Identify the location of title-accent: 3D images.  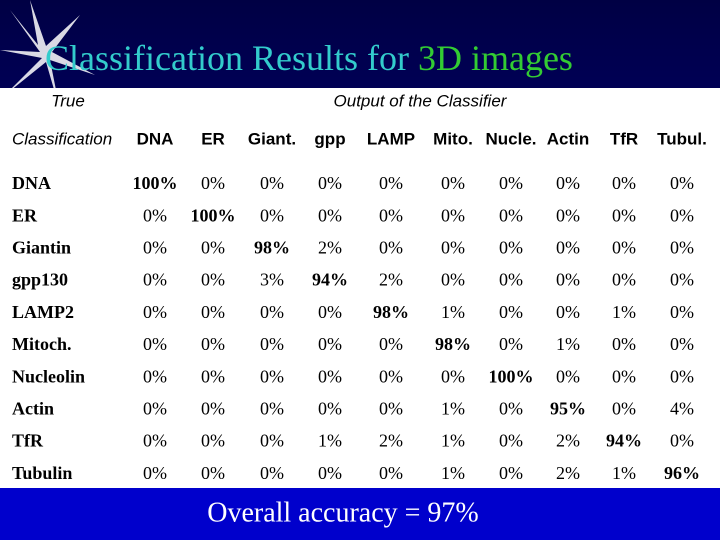
(495, 58).